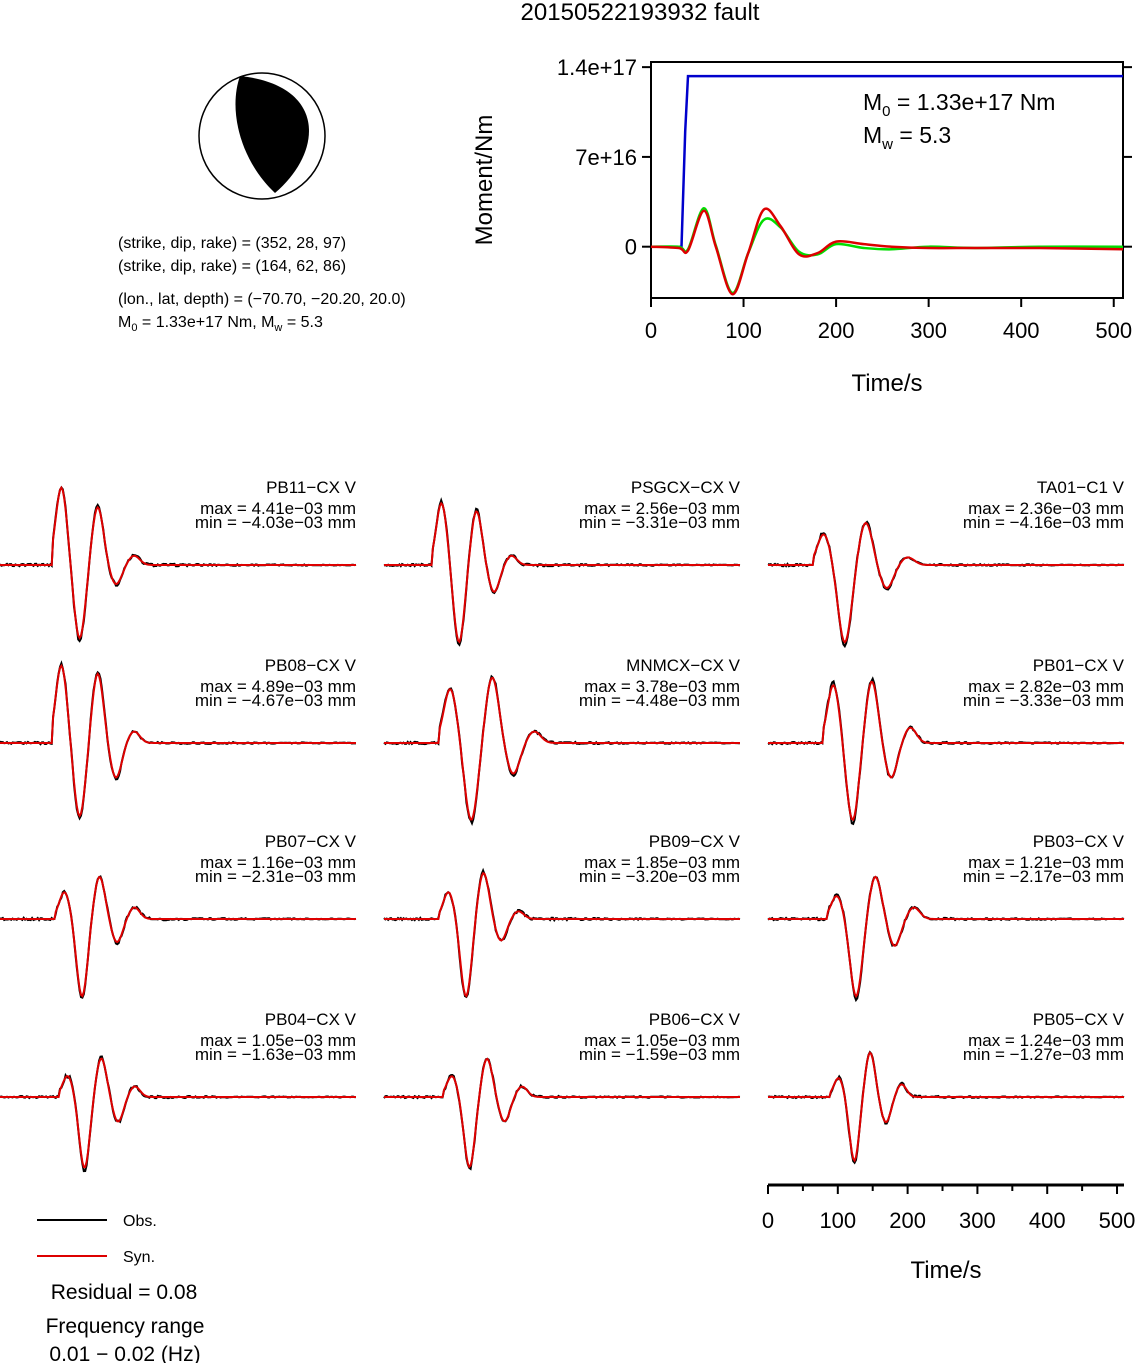 The height and width of the screenshot is (1363, 1139). Describe the element at coordinates (278, 862) in the screenshot. I see `station-max: max = 1.16e−03 mm` at that location.